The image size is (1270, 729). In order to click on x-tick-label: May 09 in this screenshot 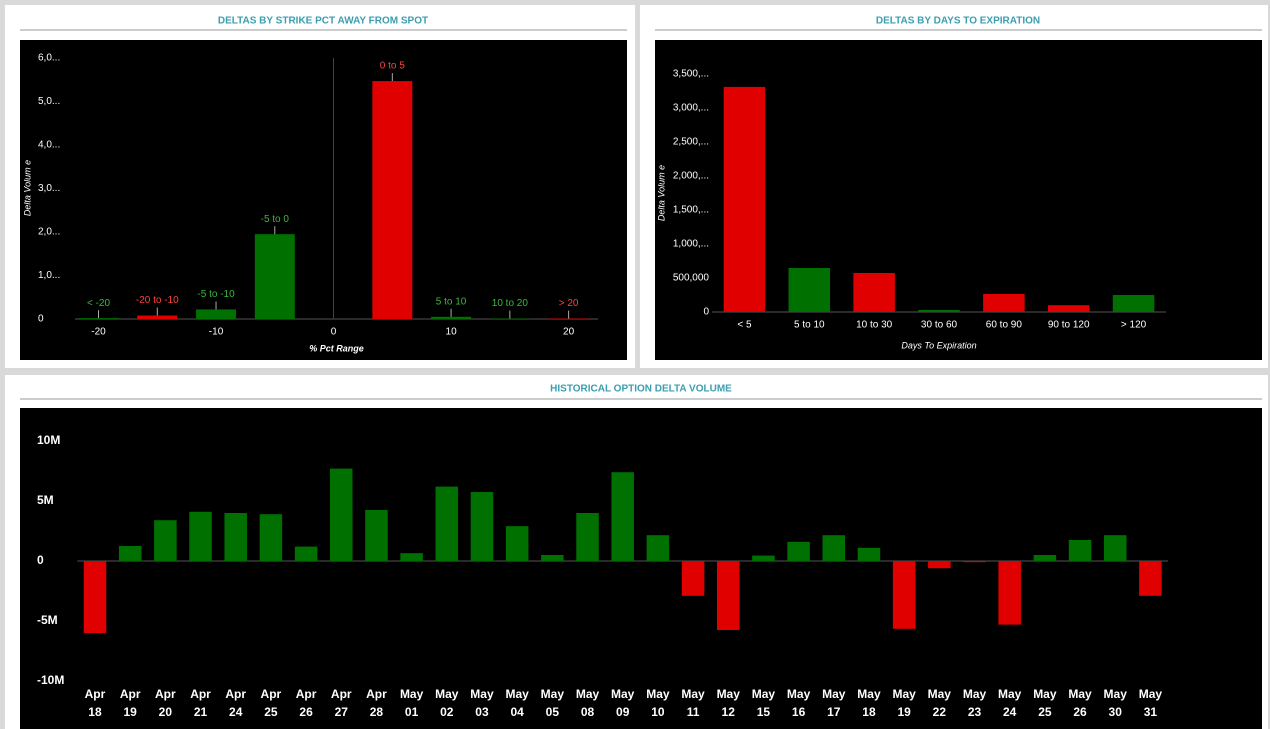, I will do `click(623, 703)`.